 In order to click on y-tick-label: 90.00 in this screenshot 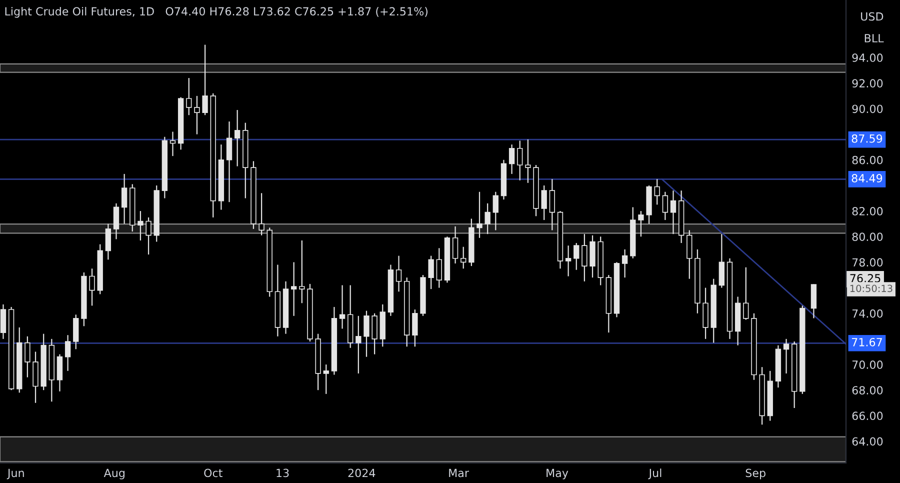, I will do `click(867, 109)`.